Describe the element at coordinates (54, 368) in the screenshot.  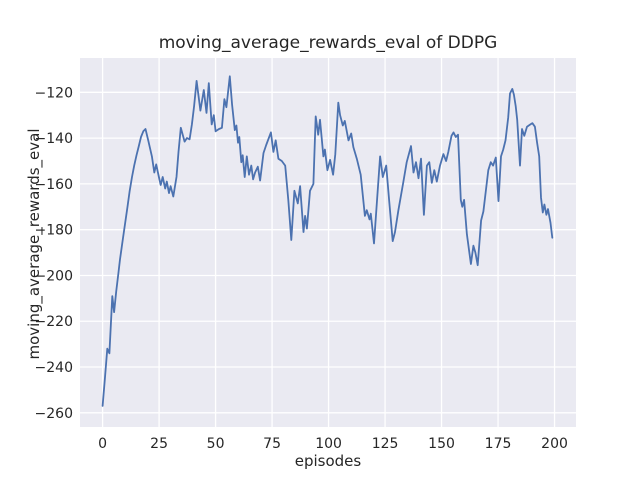
I see `y-tick-label: −240` at that location.